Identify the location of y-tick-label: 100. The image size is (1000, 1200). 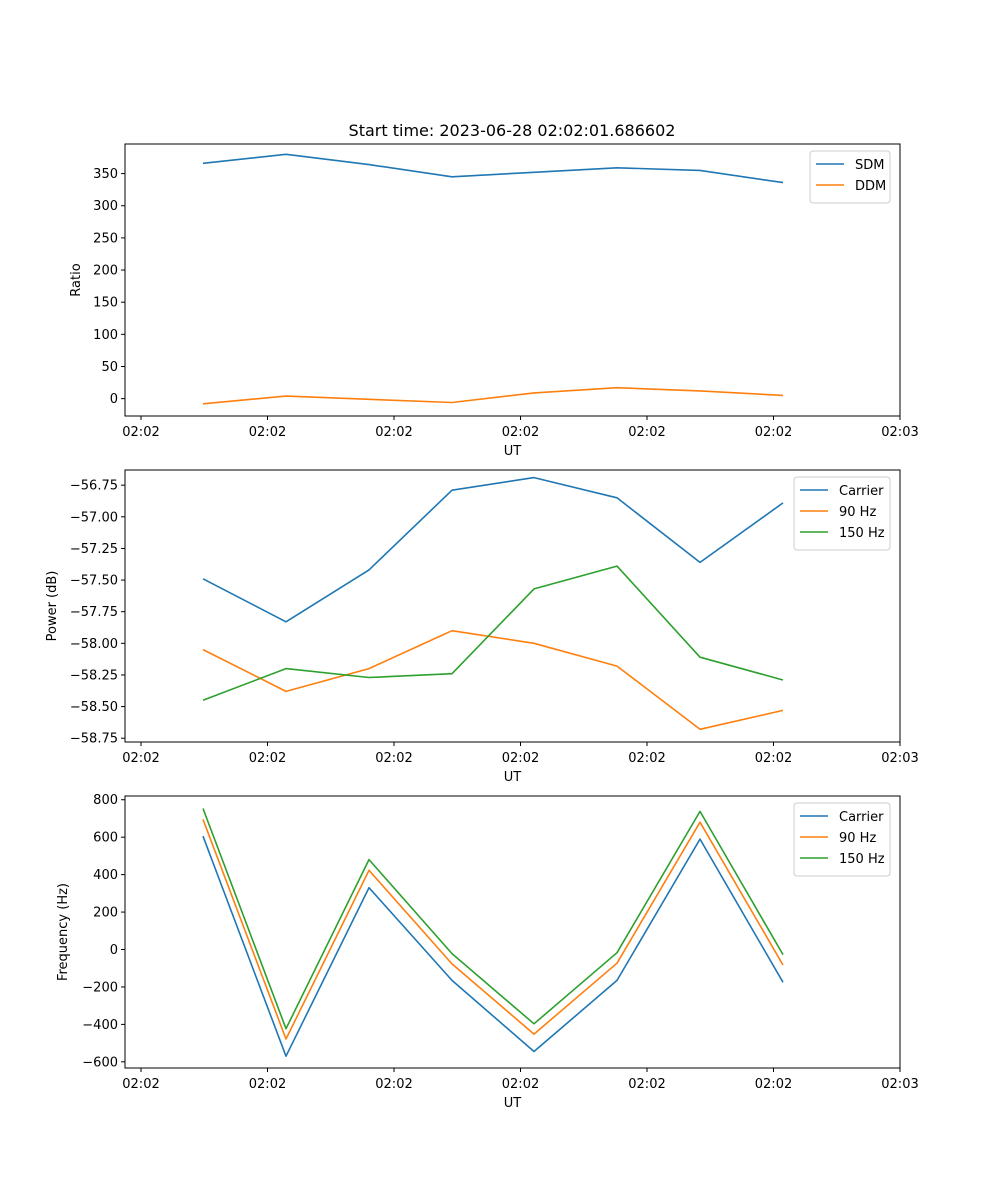
(105, 335).